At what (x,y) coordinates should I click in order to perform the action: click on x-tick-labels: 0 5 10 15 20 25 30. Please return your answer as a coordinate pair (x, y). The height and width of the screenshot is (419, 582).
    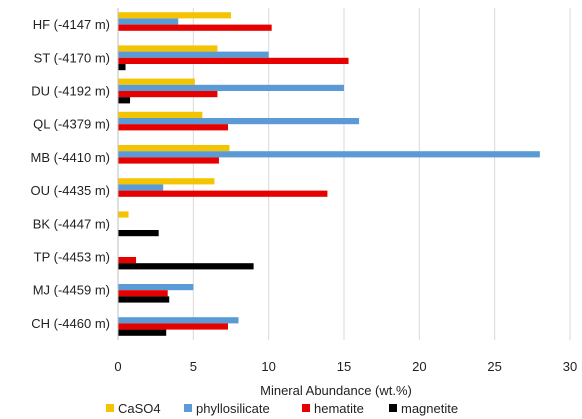
    Looking at the image, I should click on (345, 366).